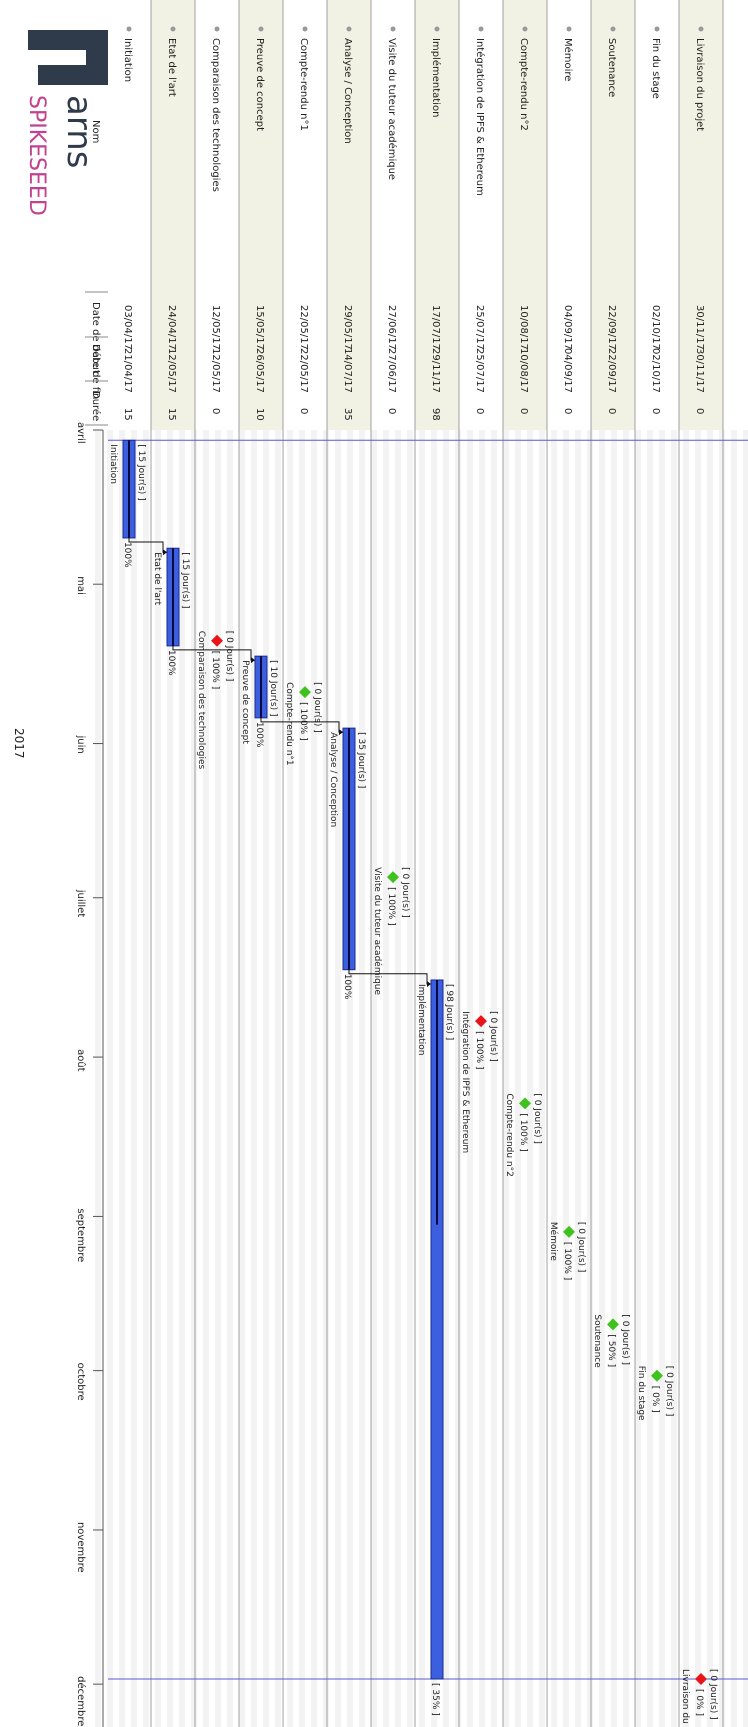  What do you see at coordinates (523, 84) in the screenshot?
I see `task-name: Compte-rendu n°2` at bounding box center [523, 84].